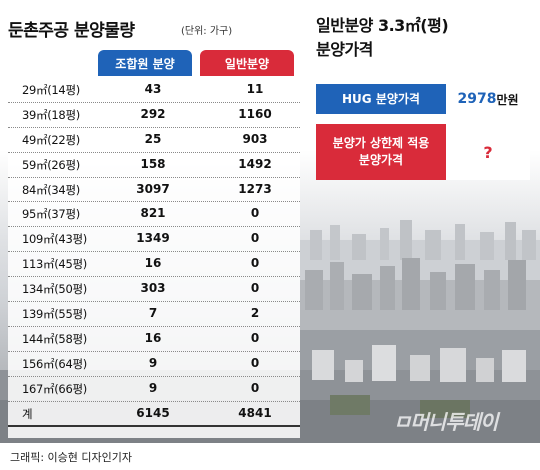  I want to click on unit-size: 95㎡(37평), so click(51, 214).